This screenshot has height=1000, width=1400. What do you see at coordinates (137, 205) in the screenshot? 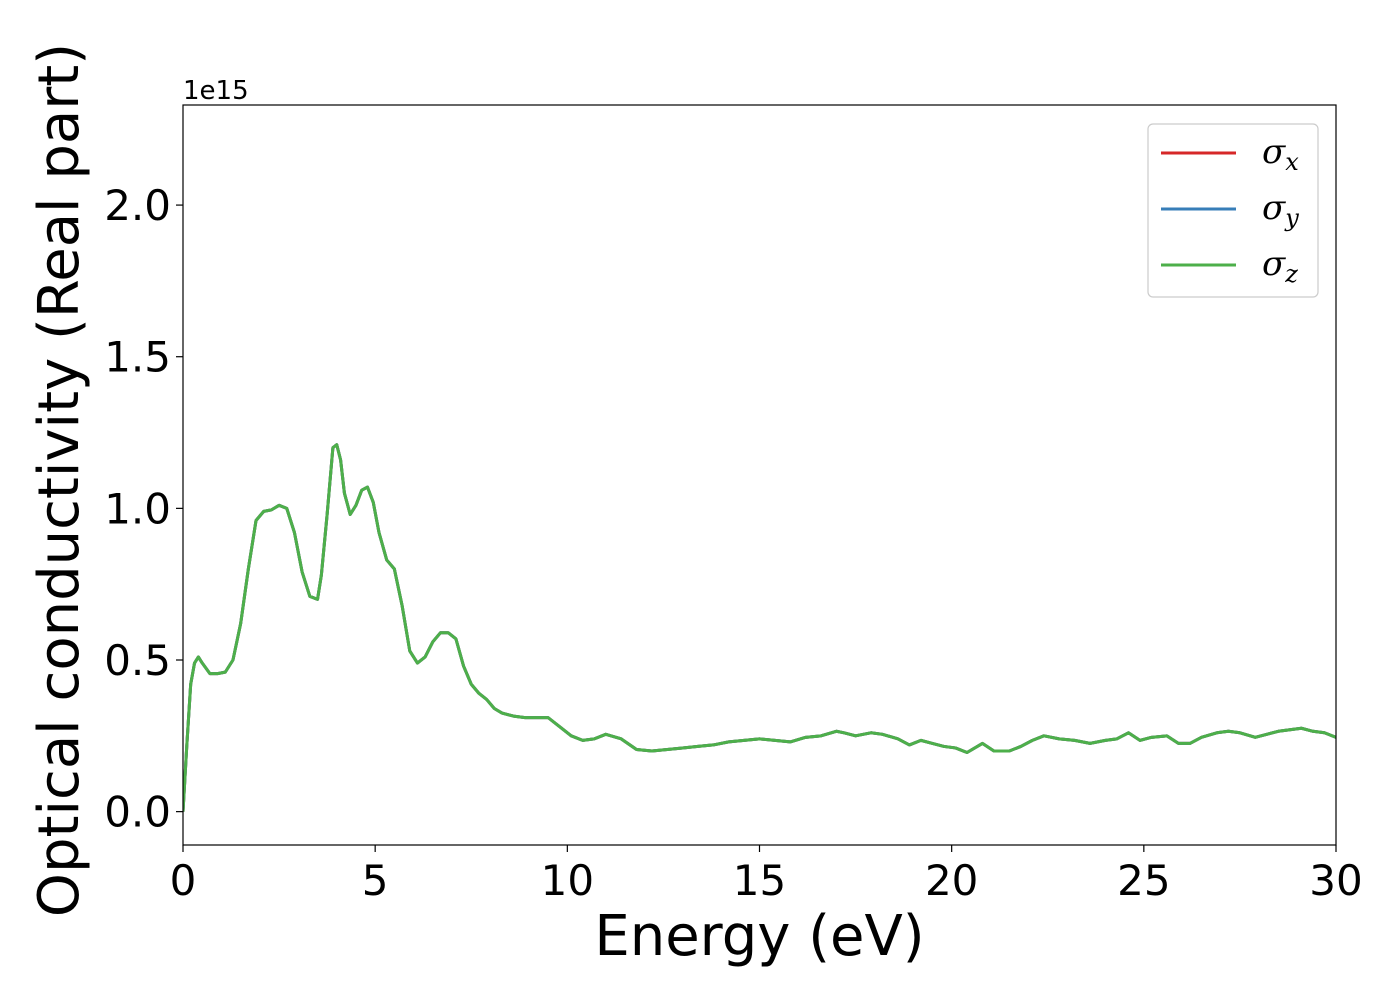
I see `y-tick-label: 2.0` at bounding box center [137, 205].